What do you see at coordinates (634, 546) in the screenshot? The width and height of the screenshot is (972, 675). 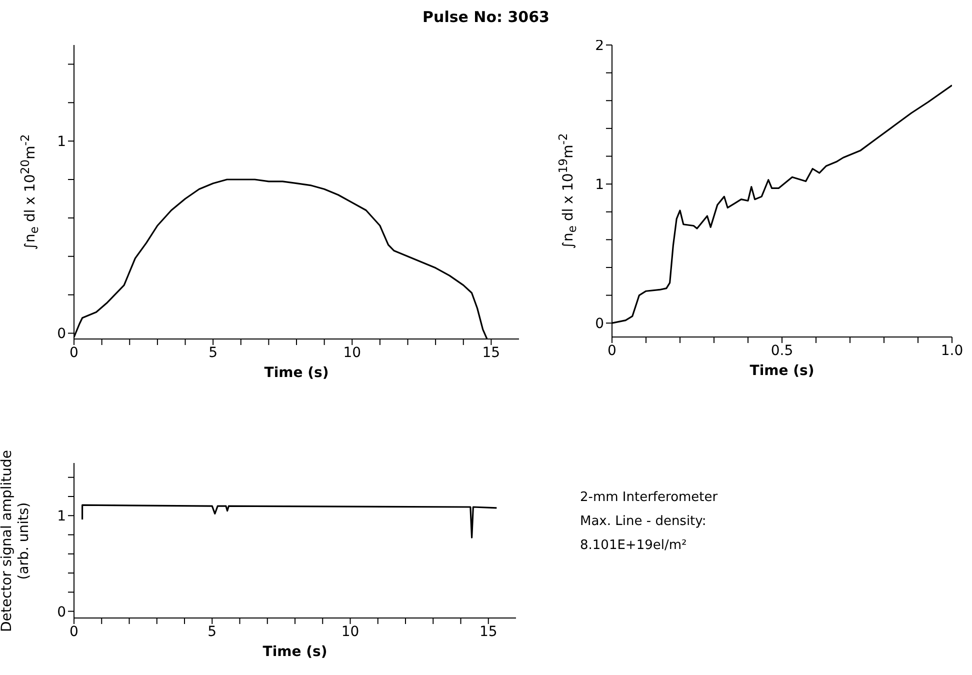 I see `text: 8.101E+19el/m²` at bounding box center [634, 546].